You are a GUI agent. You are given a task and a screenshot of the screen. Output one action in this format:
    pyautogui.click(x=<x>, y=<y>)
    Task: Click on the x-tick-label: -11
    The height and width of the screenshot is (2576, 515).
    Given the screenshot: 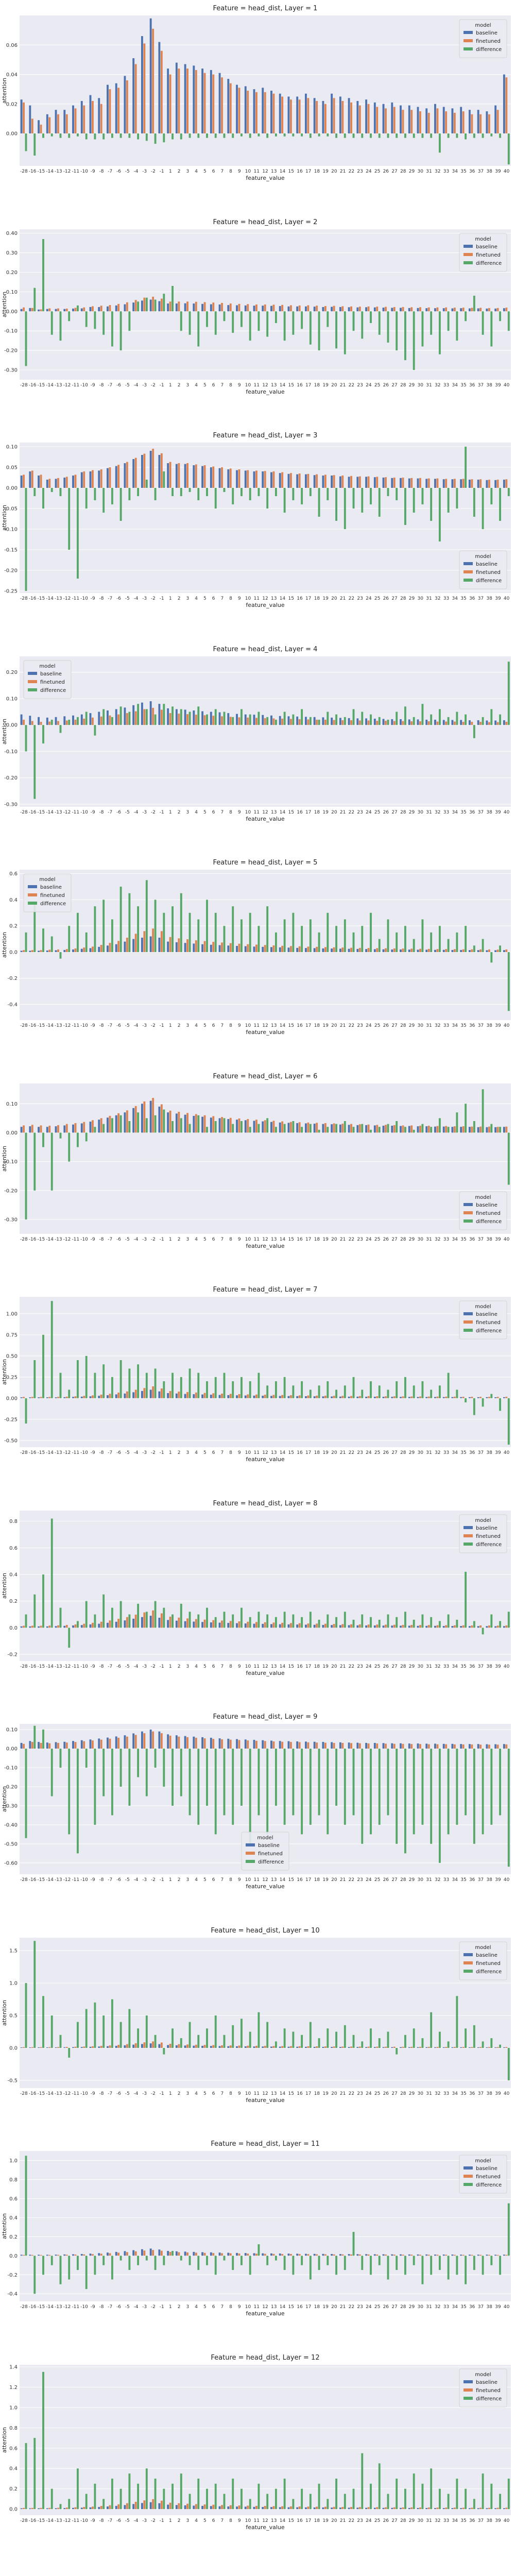 What is the action you would take?
    pyautogui.click(x=75, y=1025)
    